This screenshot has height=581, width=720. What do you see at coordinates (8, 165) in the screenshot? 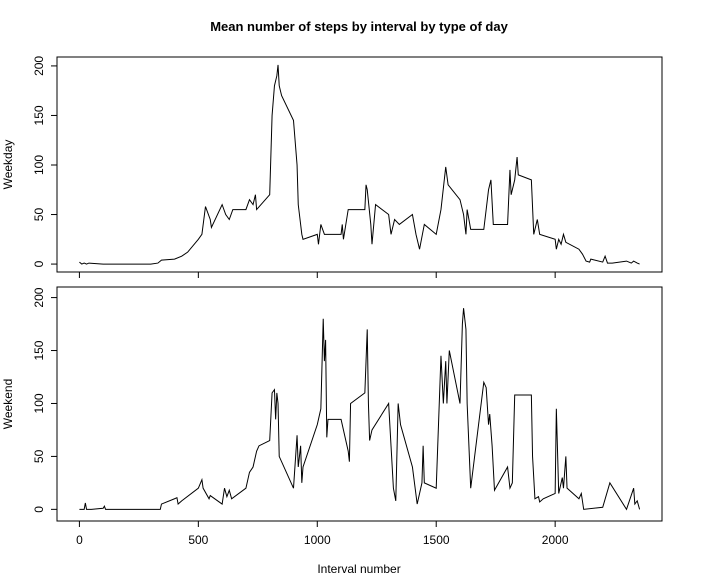
I see `y-axis-label: Weekday` at bounding box center [8, 165].